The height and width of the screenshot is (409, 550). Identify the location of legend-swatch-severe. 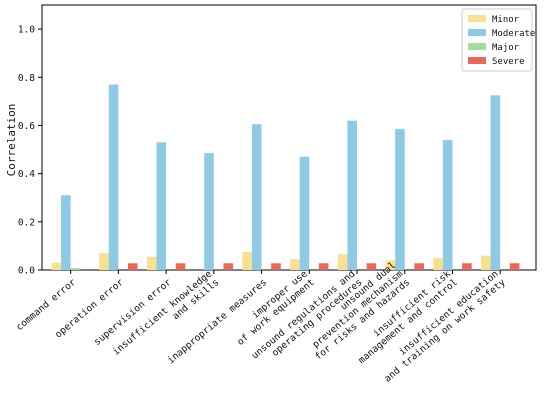
(477, 60).